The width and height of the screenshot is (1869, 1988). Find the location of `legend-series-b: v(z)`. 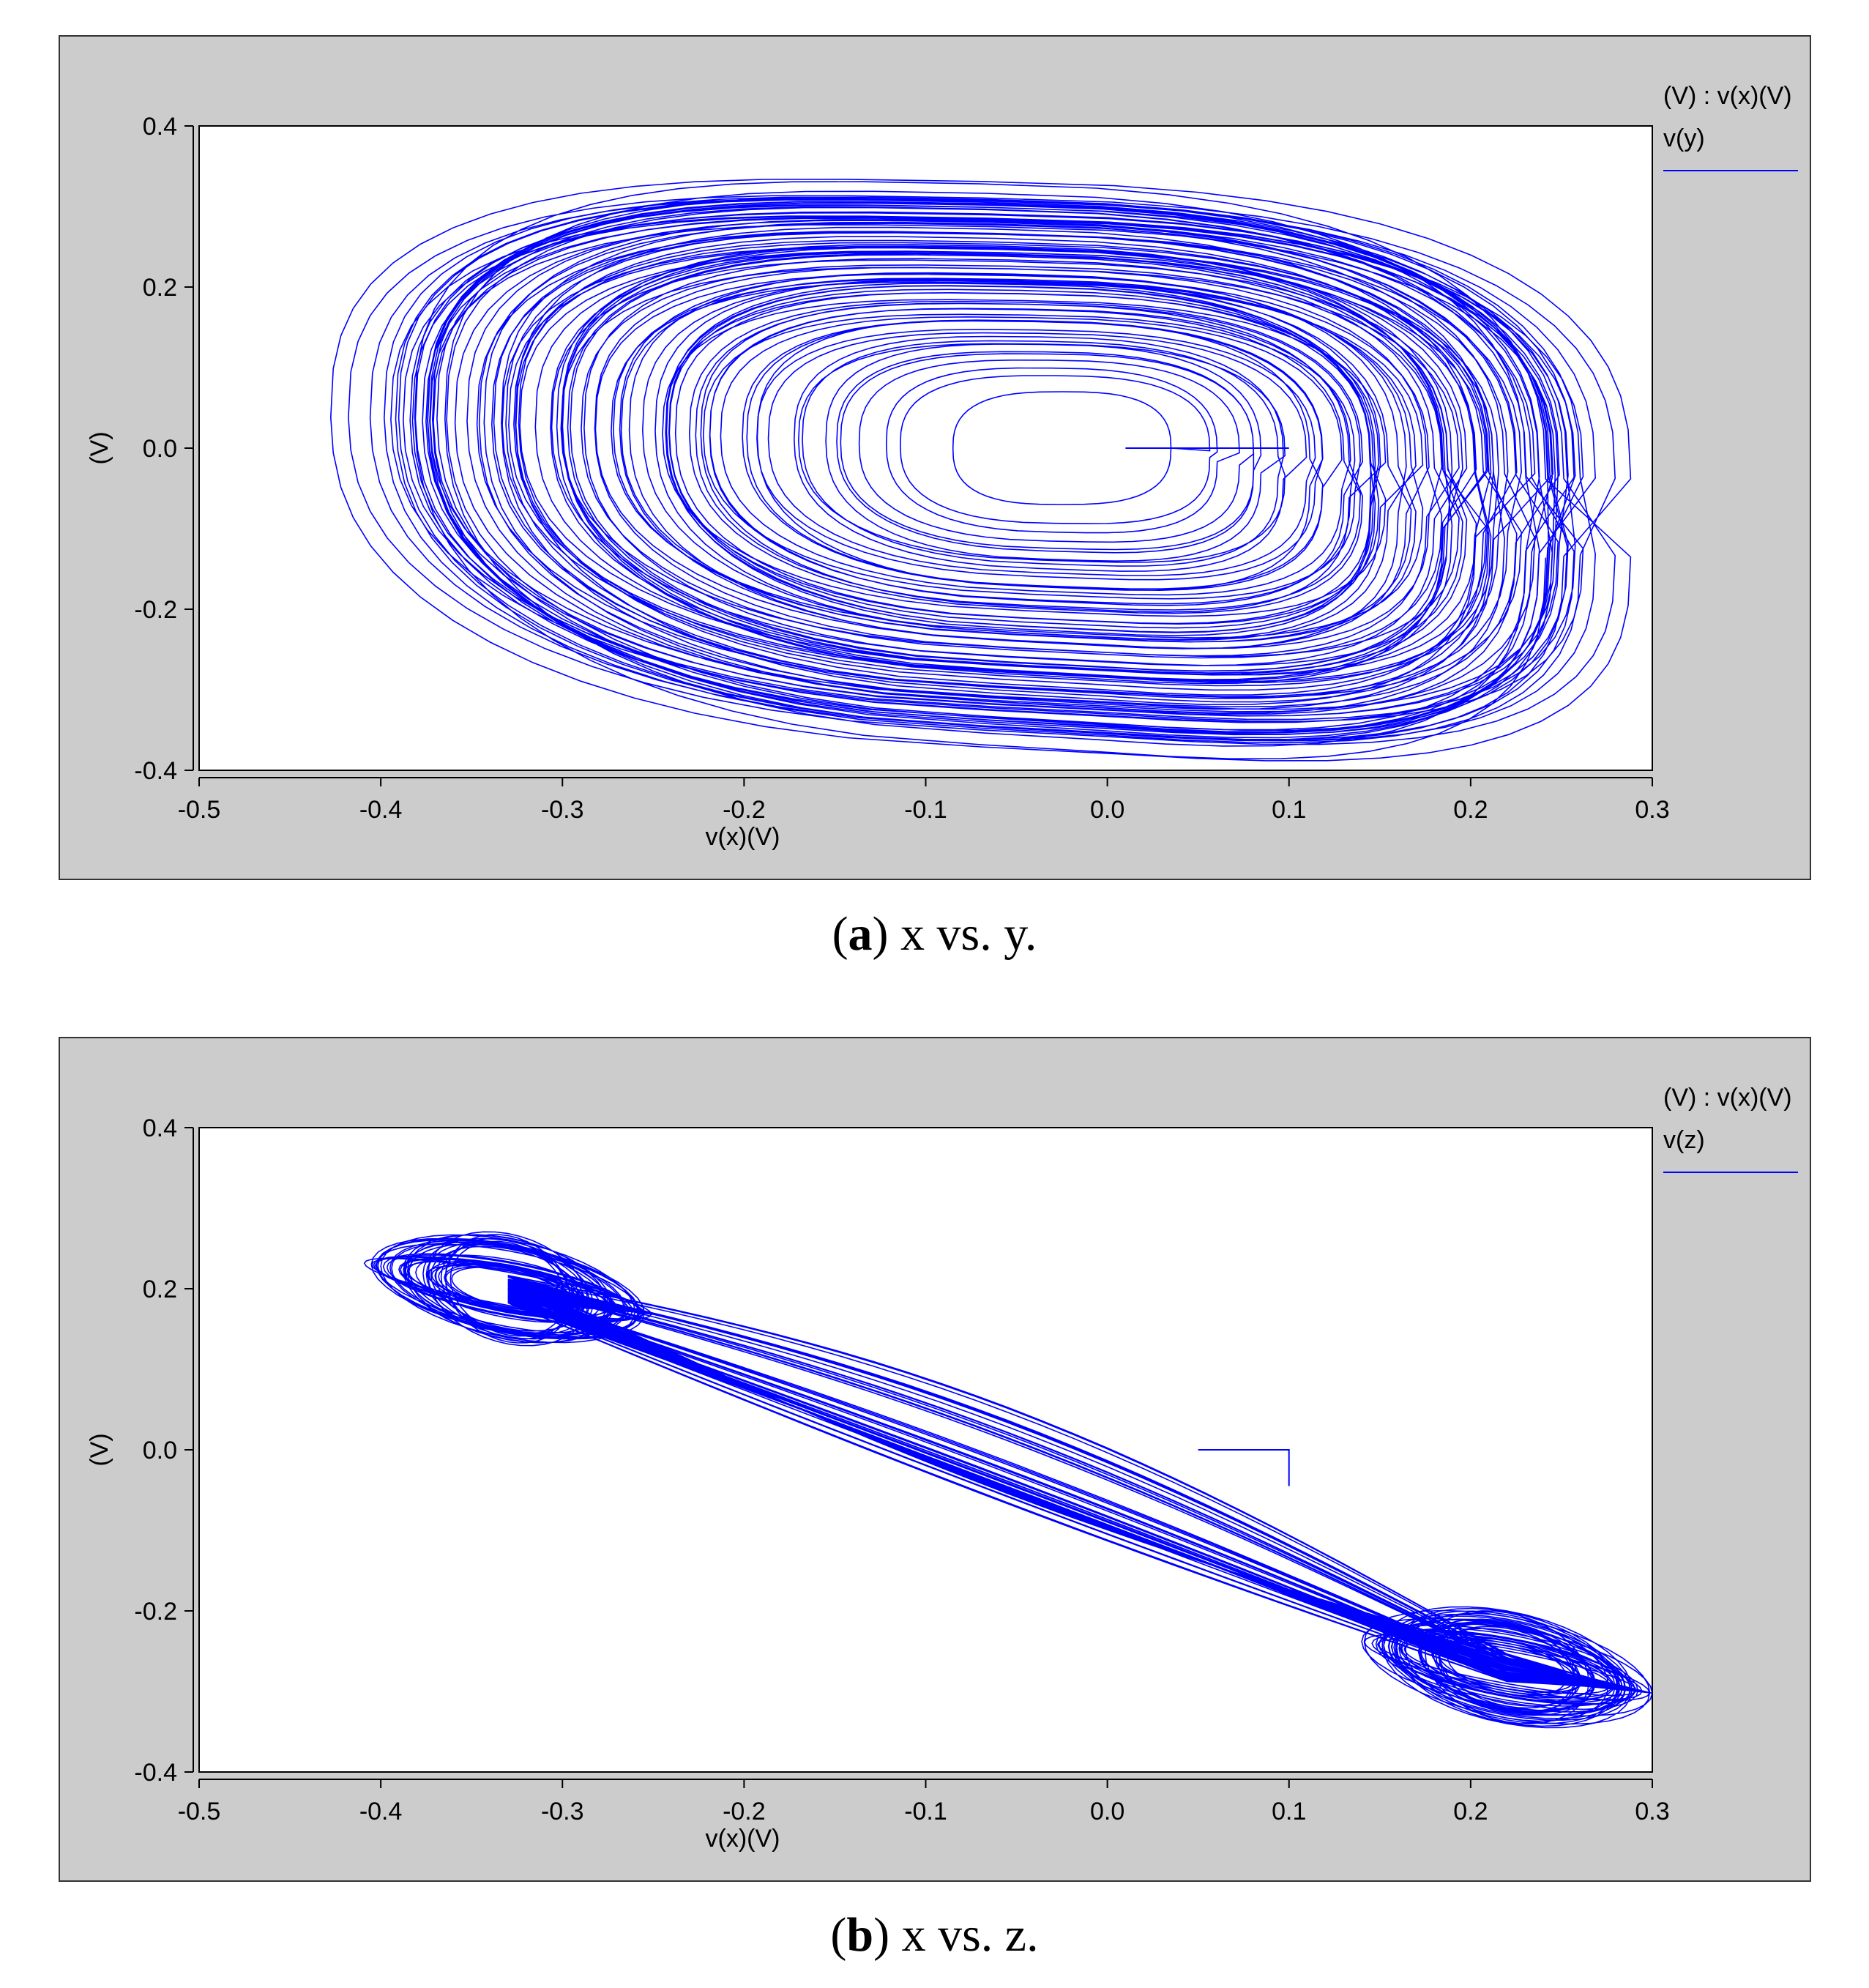

legend-series-b: v(z) is located at coordinates (1684, 1140).